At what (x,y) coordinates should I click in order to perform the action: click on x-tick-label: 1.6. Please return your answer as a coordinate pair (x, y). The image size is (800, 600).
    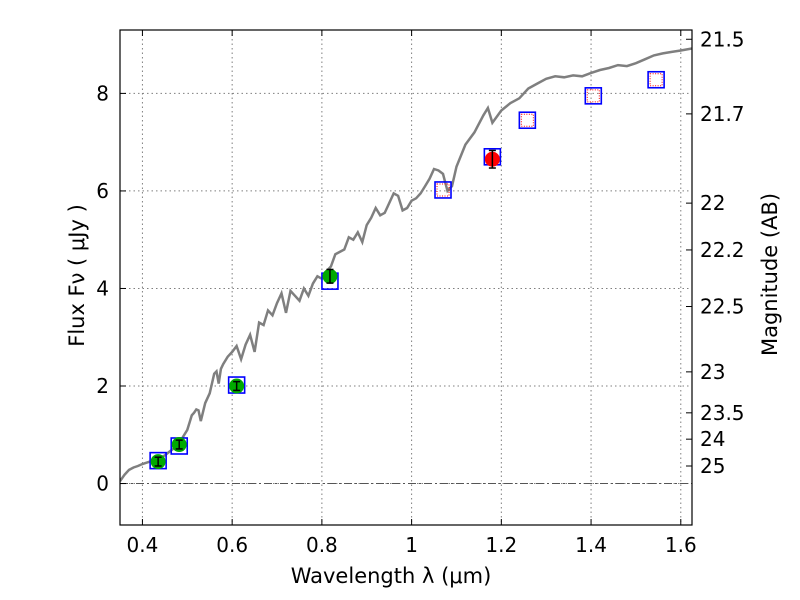
    Looking at the image, I should click on (681, 545).